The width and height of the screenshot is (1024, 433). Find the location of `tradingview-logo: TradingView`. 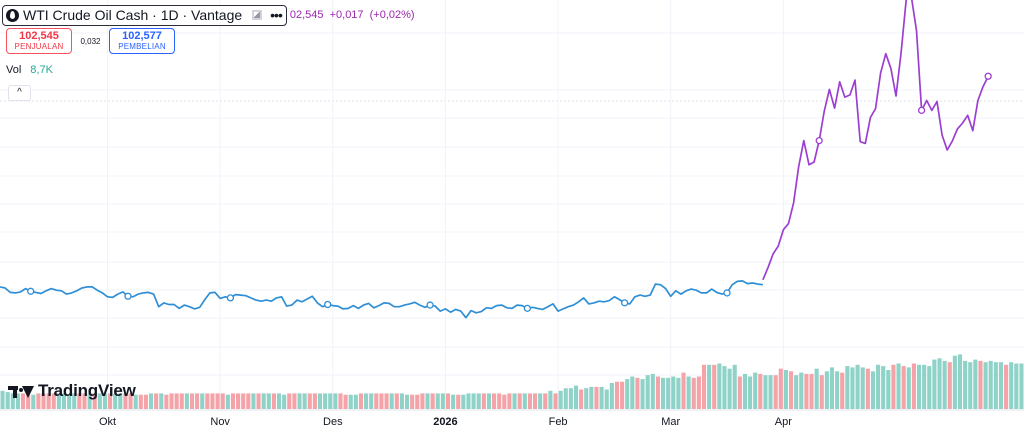

tradingview-logo: TradingView is located at coordinates (72, 391).